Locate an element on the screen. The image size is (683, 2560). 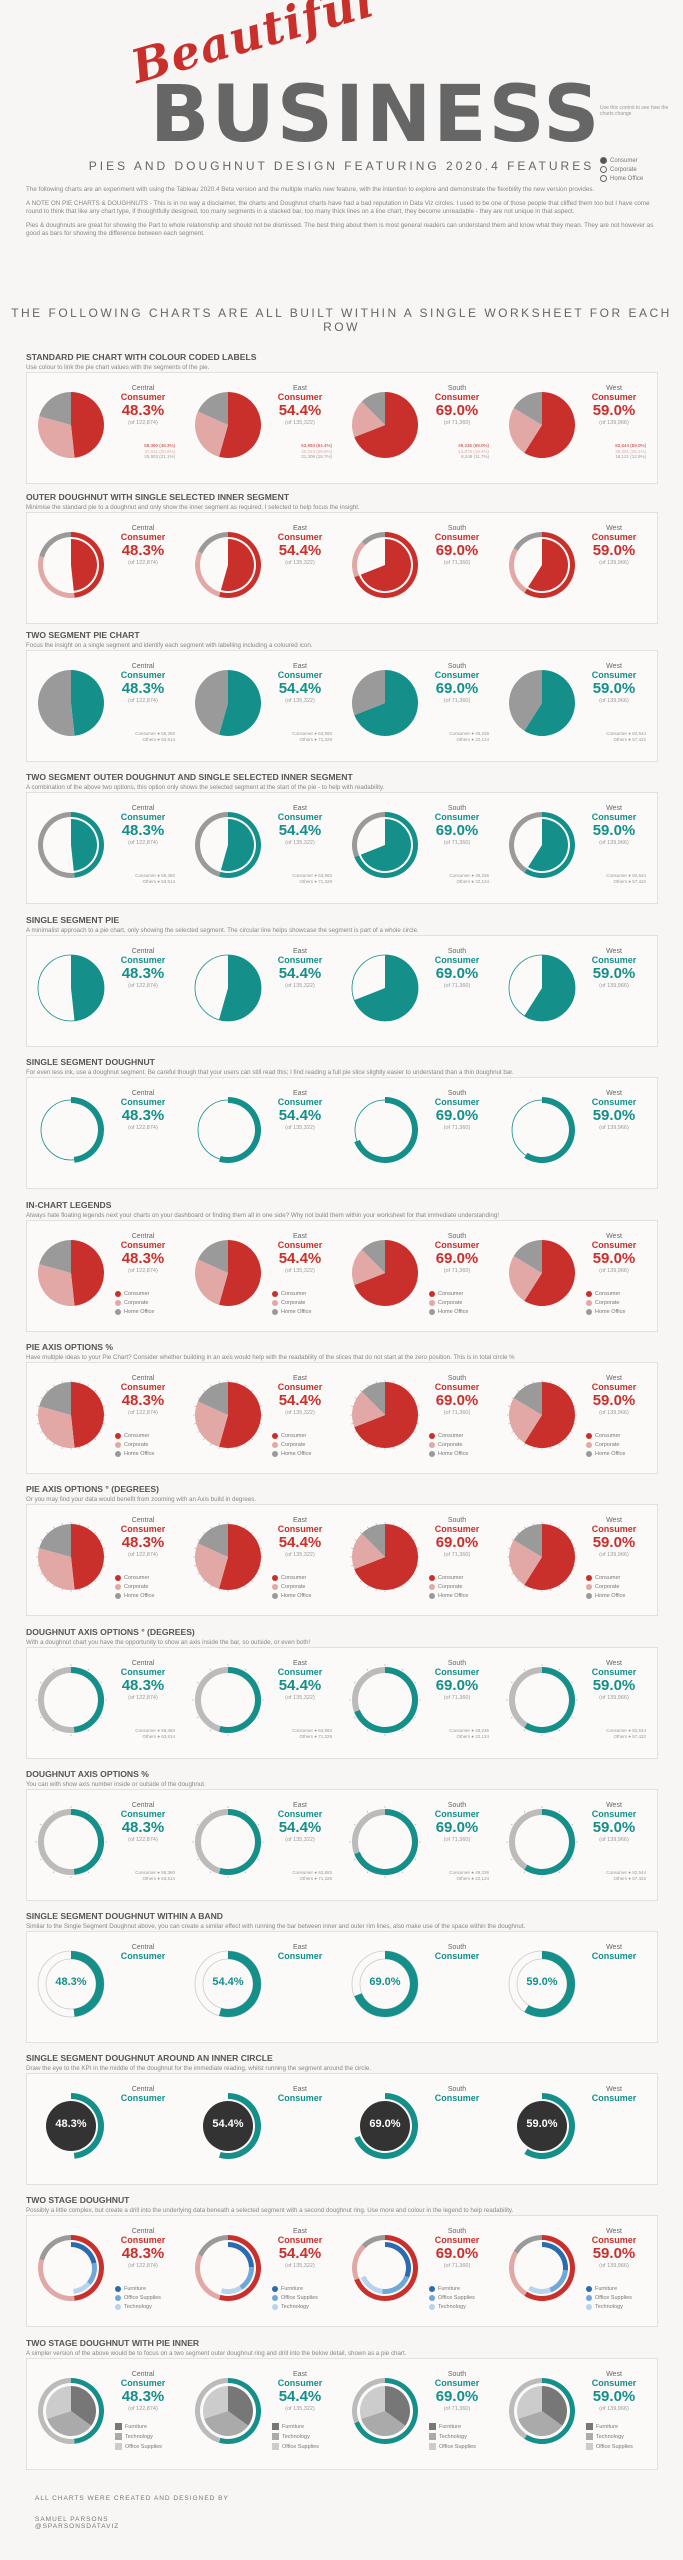
legend-item: Technology is located at coordinates (452, 2436).